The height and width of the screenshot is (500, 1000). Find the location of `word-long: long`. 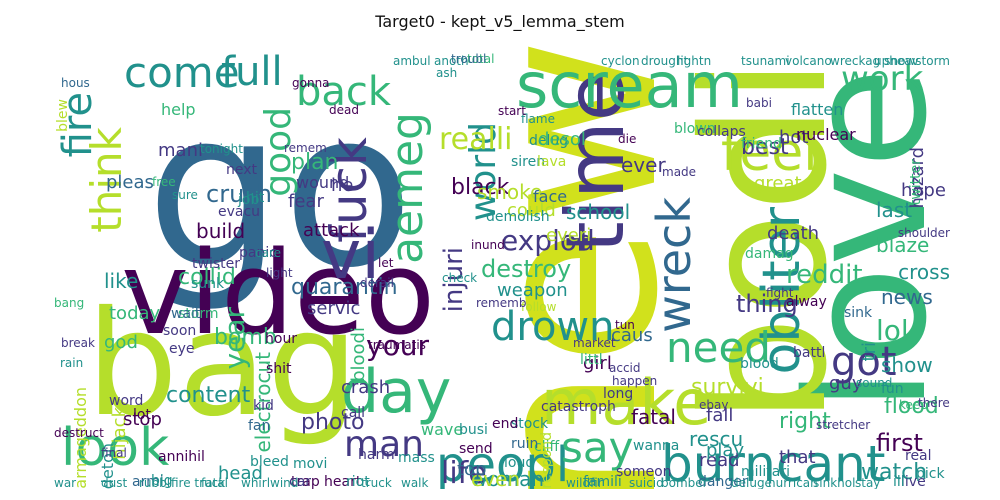

word-long: long is located at coordinates (618, 394).